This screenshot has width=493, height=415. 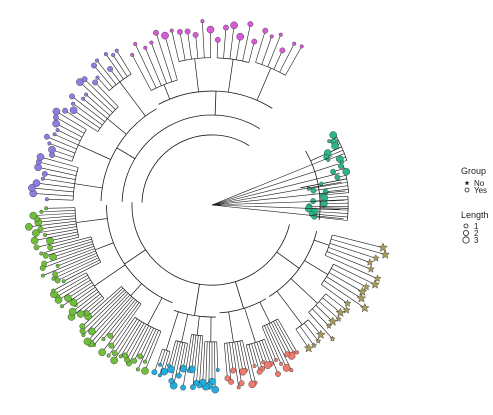 I want to click on legend-group-no-marker, so click(x=467, y=183).